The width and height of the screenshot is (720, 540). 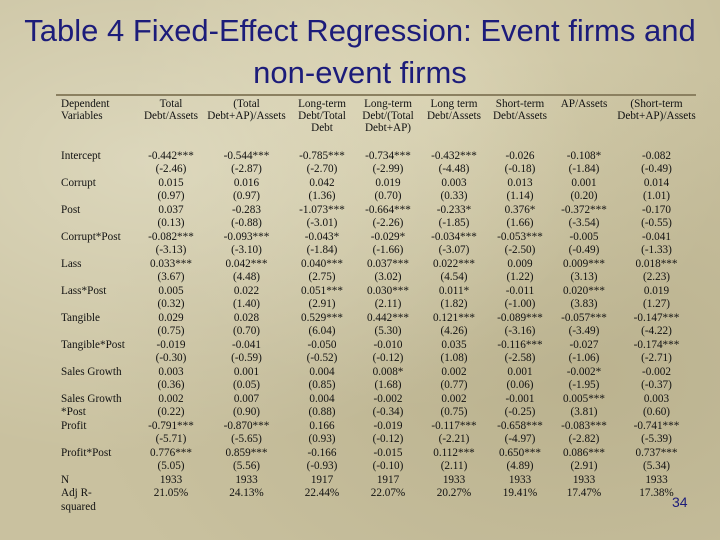 What do you see at coordinates (171, 398) in the screenshot?
I see `cell-total-debt-assets: 0.002` at bounding box center [171, 398].